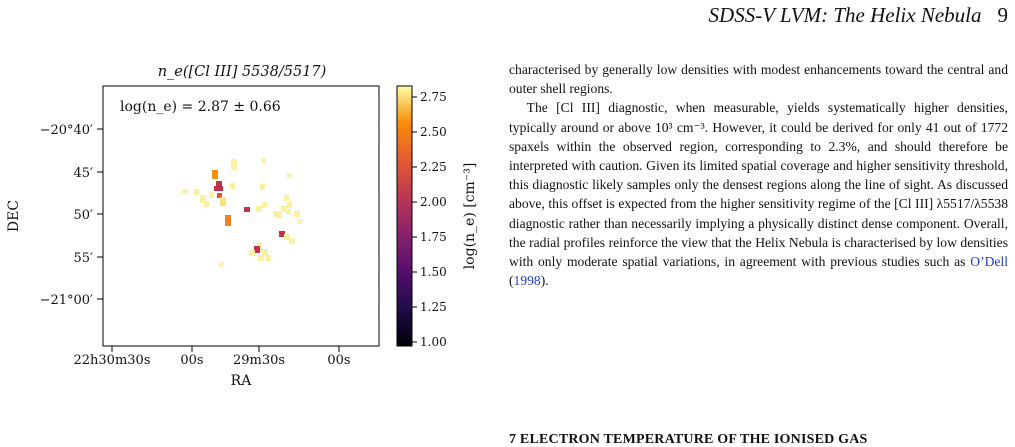 The width and height of the screenshot is (1015, 447). Describe the element at coordinates (433, 342) in the screenshot. I see `colorbar-tick-label: 1.00` at that location.